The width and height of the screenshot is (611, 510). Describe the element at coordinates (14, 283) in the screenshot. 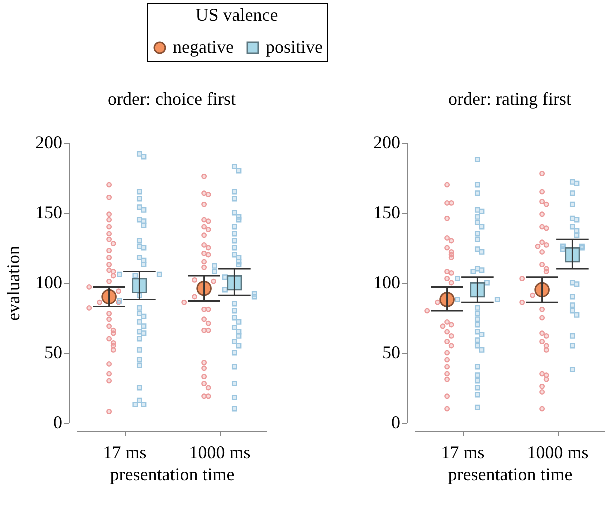

I see `y-axis-title: evaluation` at that location.